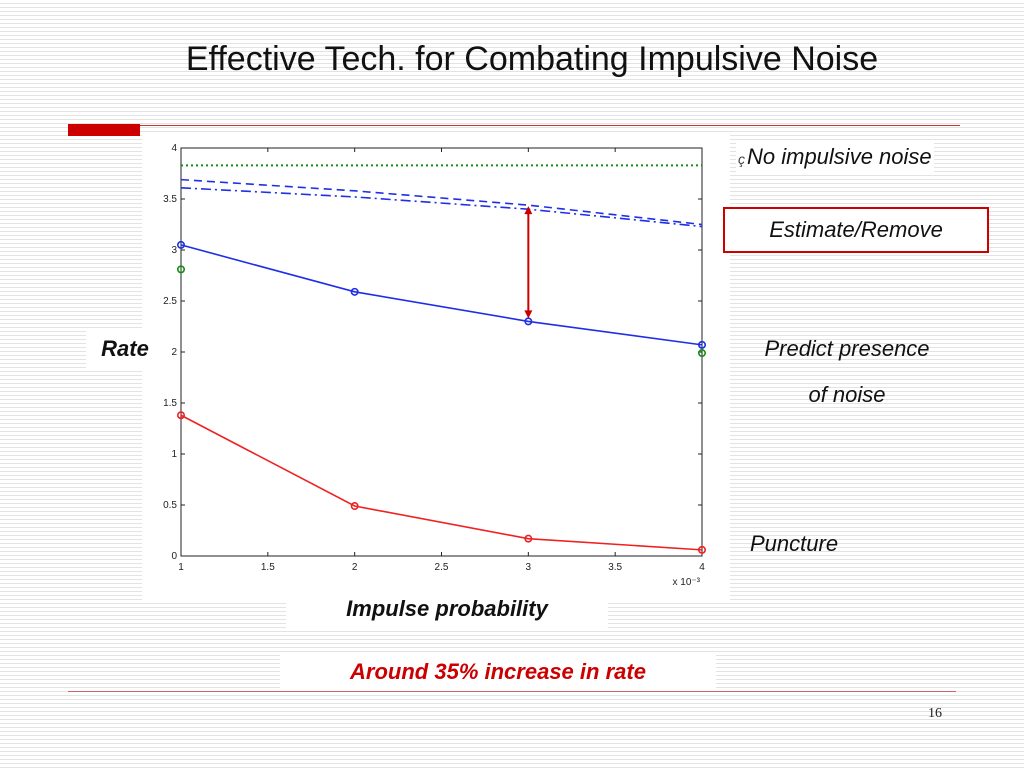 The height and width of the screenshot is (768, 1024). Describe the element at coordinates (615, 567) in the screenshot. I see `x-tick-label: 3.5` at that location.